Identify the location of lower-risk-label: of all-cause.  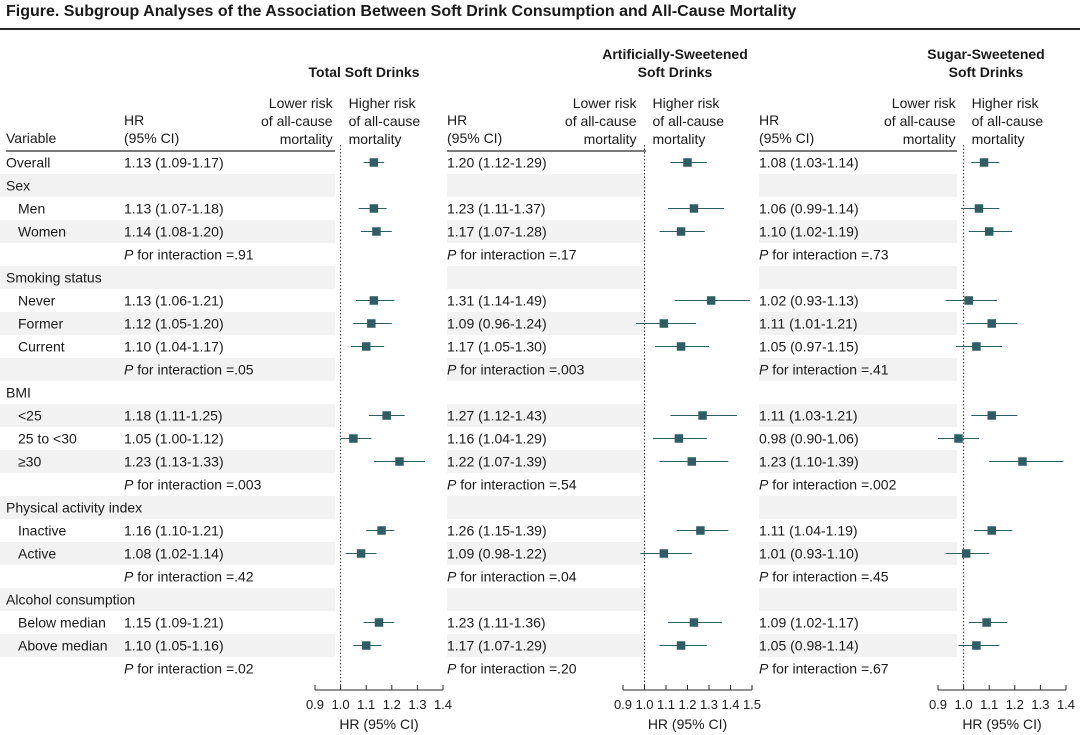
(297, 121).